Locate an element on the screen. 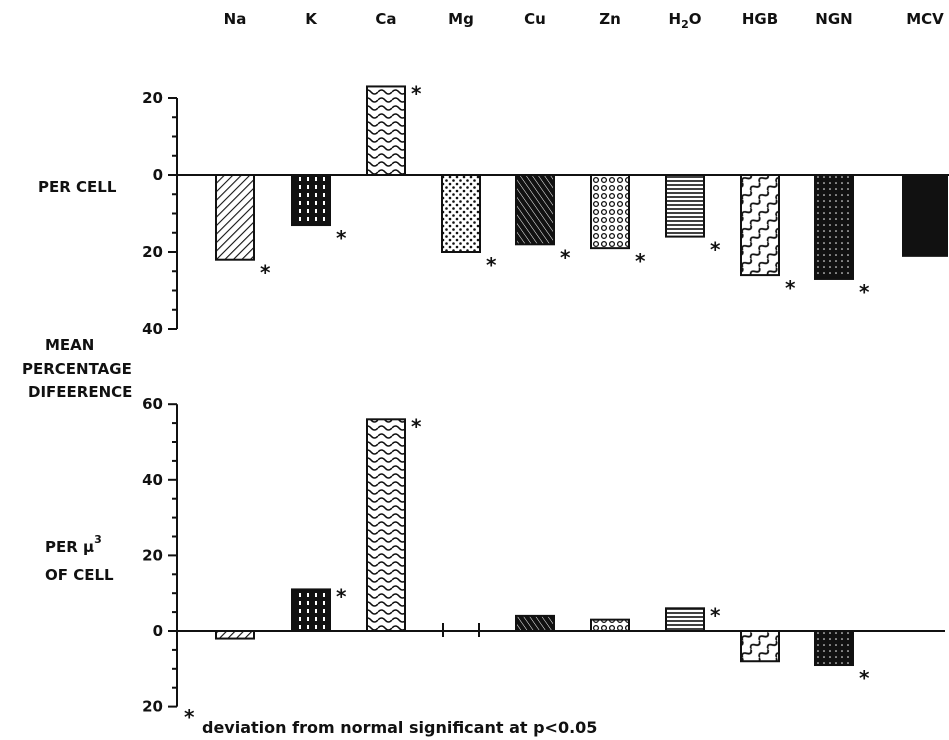 The width and height of the screenshot is (949, 740). category-label-k: K is located at coordinates (311, 19).